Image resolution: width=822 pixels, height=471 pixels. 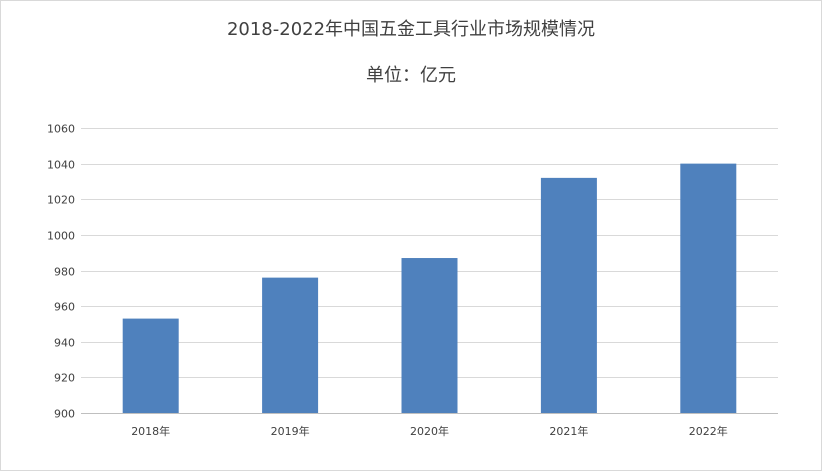 What do you see at coordinates (411, 29) in the screenshot?
I see `chart-title: 2018-2022年中国五金工具行业市场规模情况` at bounding box center [411, 29].